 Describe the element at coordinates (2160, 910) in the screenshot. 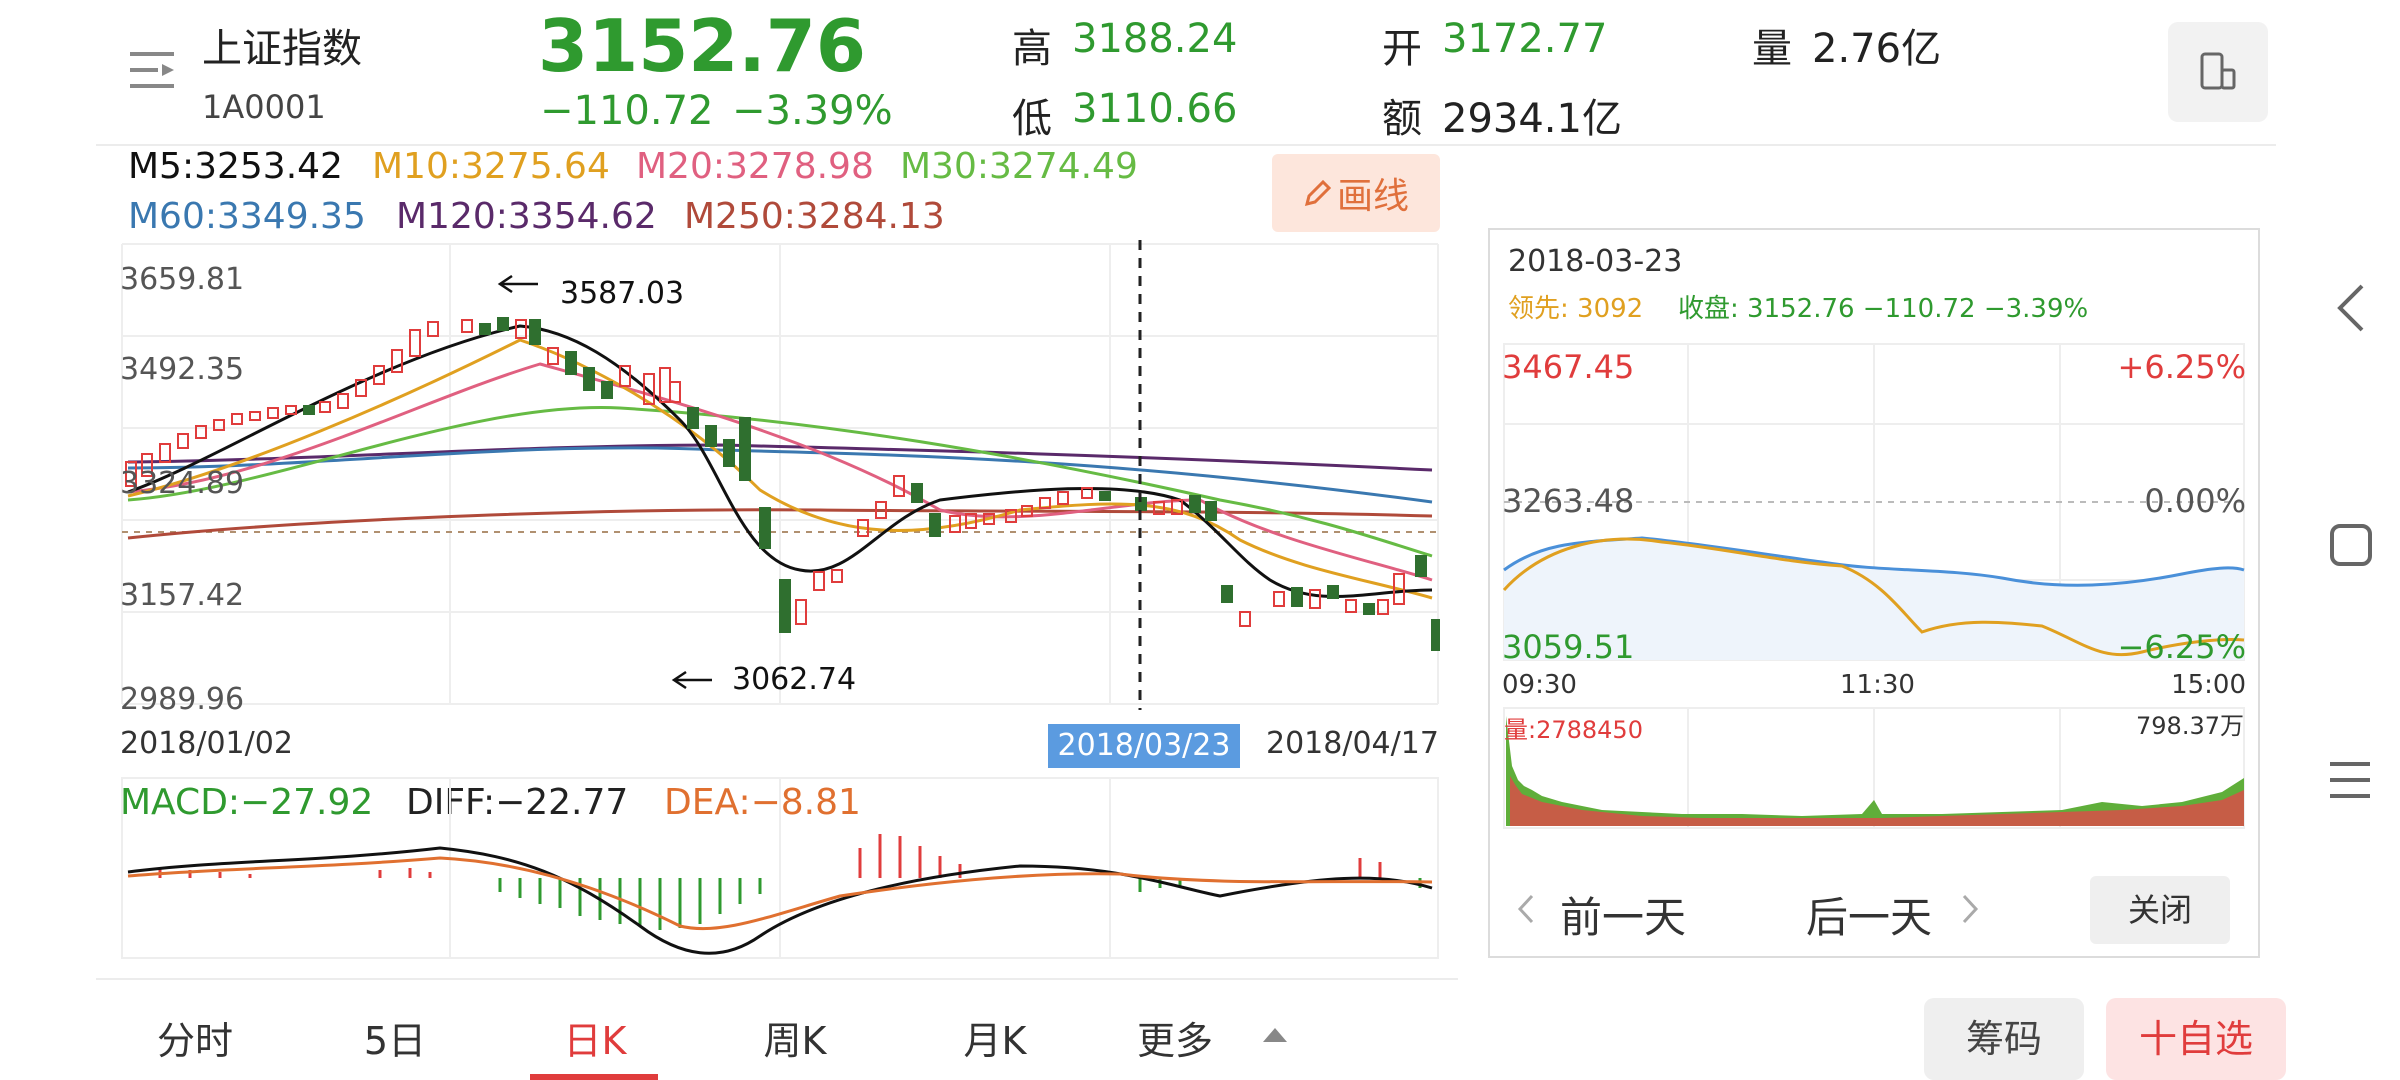

I see `popup-close-button: 关闭` at that location.